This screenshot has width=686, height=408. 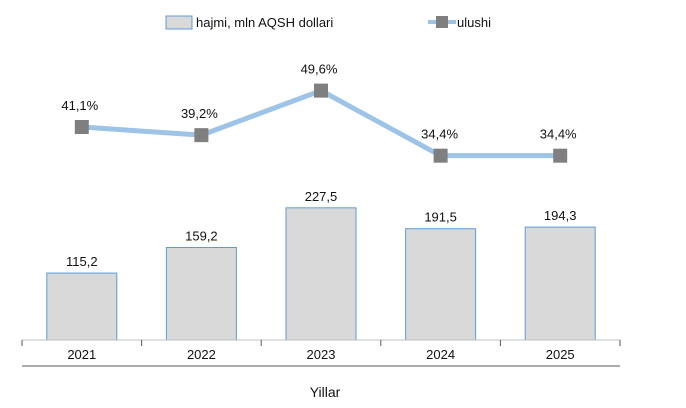 I want to click on line-marker-2023, so click(x=321, y=90).